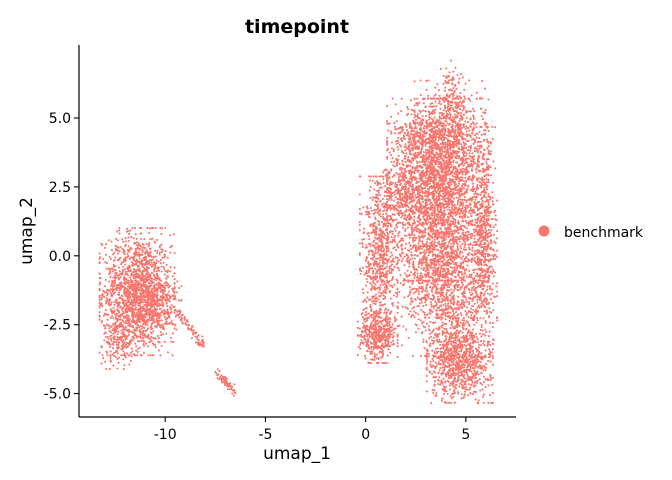  I want to click on y-tick-label: -5.0, so click(57, 395).